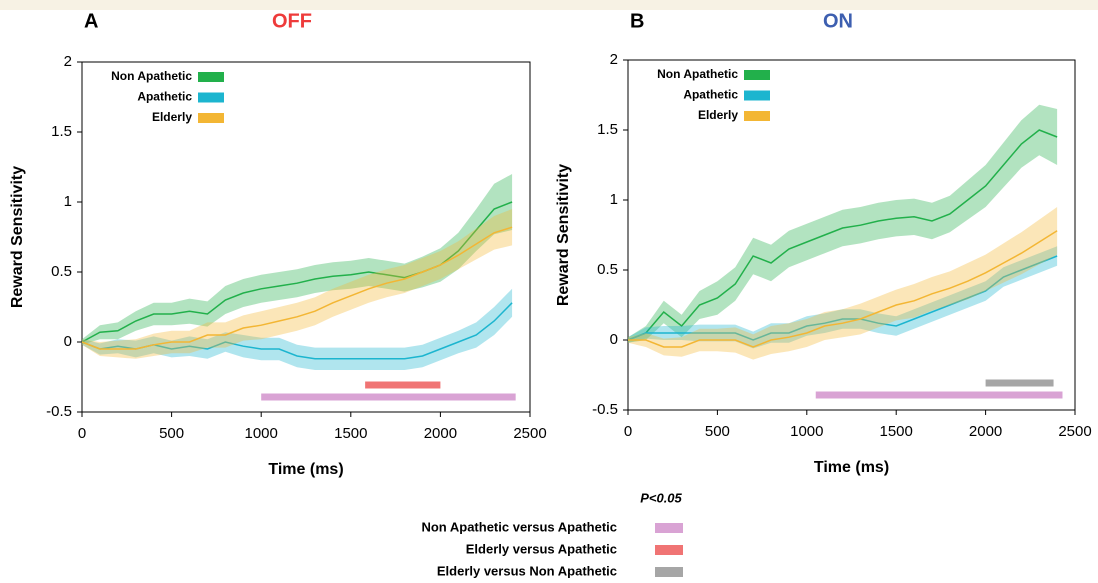  I want to click on significance-label: Elderly versus Apathetic, so click(541, 548).